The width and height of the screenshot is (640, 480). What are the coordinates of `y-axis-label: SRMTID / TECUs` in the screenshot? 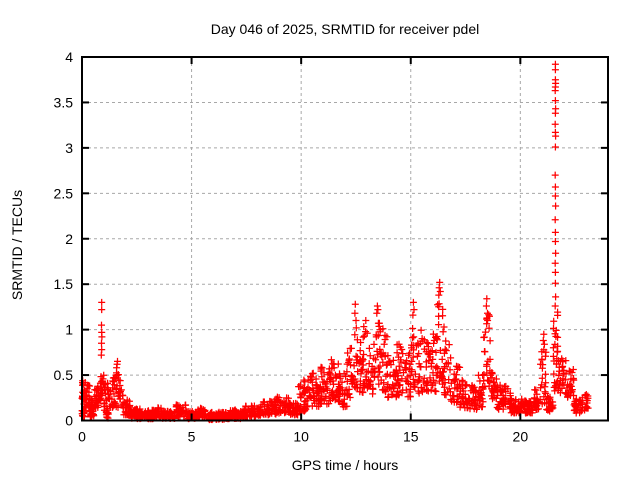 It's located at (17, 245).